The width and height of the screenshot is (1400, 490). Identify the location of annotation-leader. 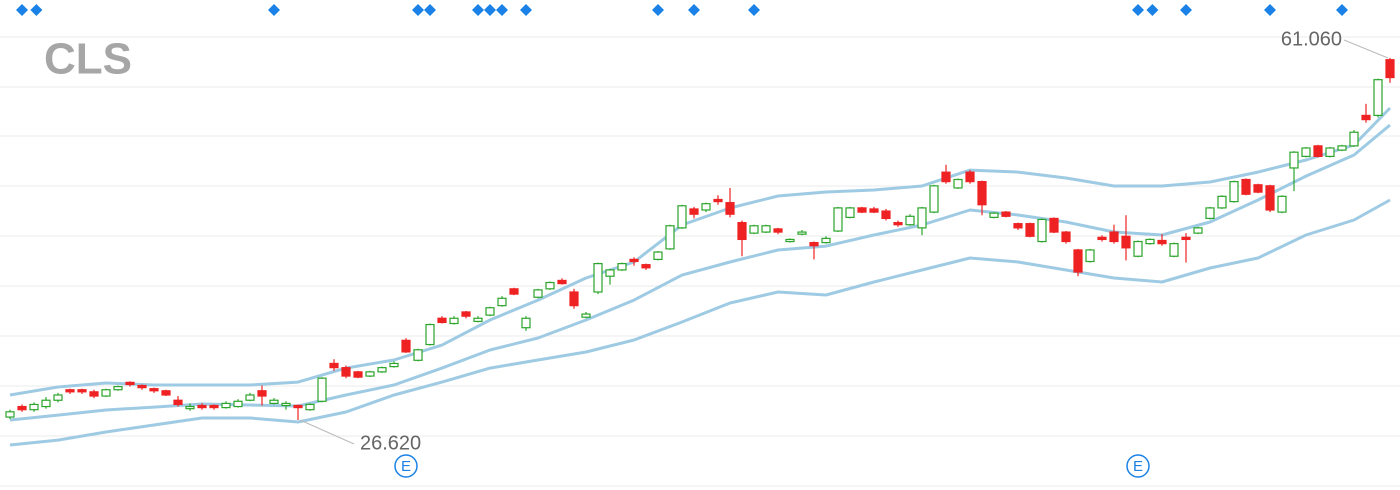
(1366, 49).